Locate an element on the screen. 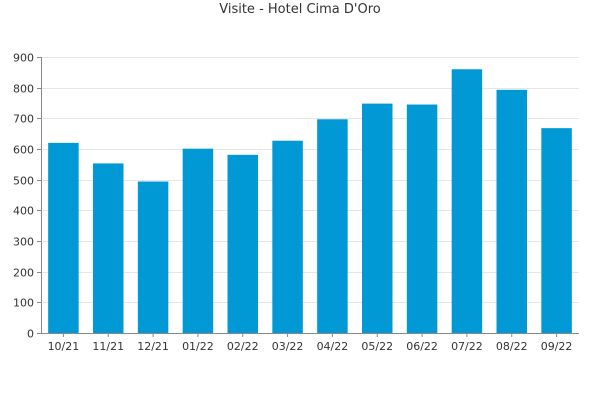  y-tick-label: 400 is located at coordinates (23, 211).